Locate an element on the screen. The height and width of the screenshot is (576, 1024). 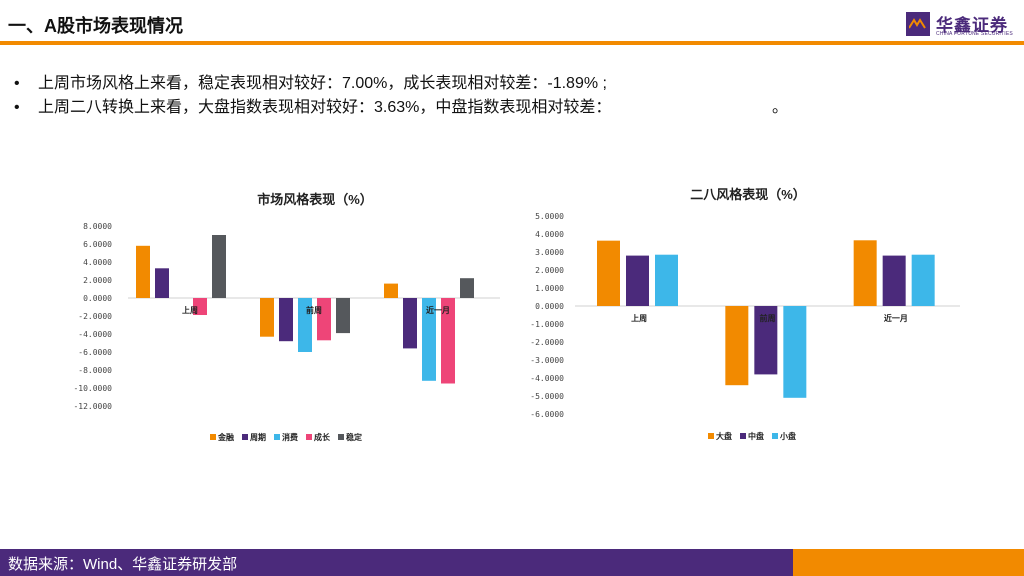
page-title: 一、A股市场表现情况 is located at coordinates (95, 26).